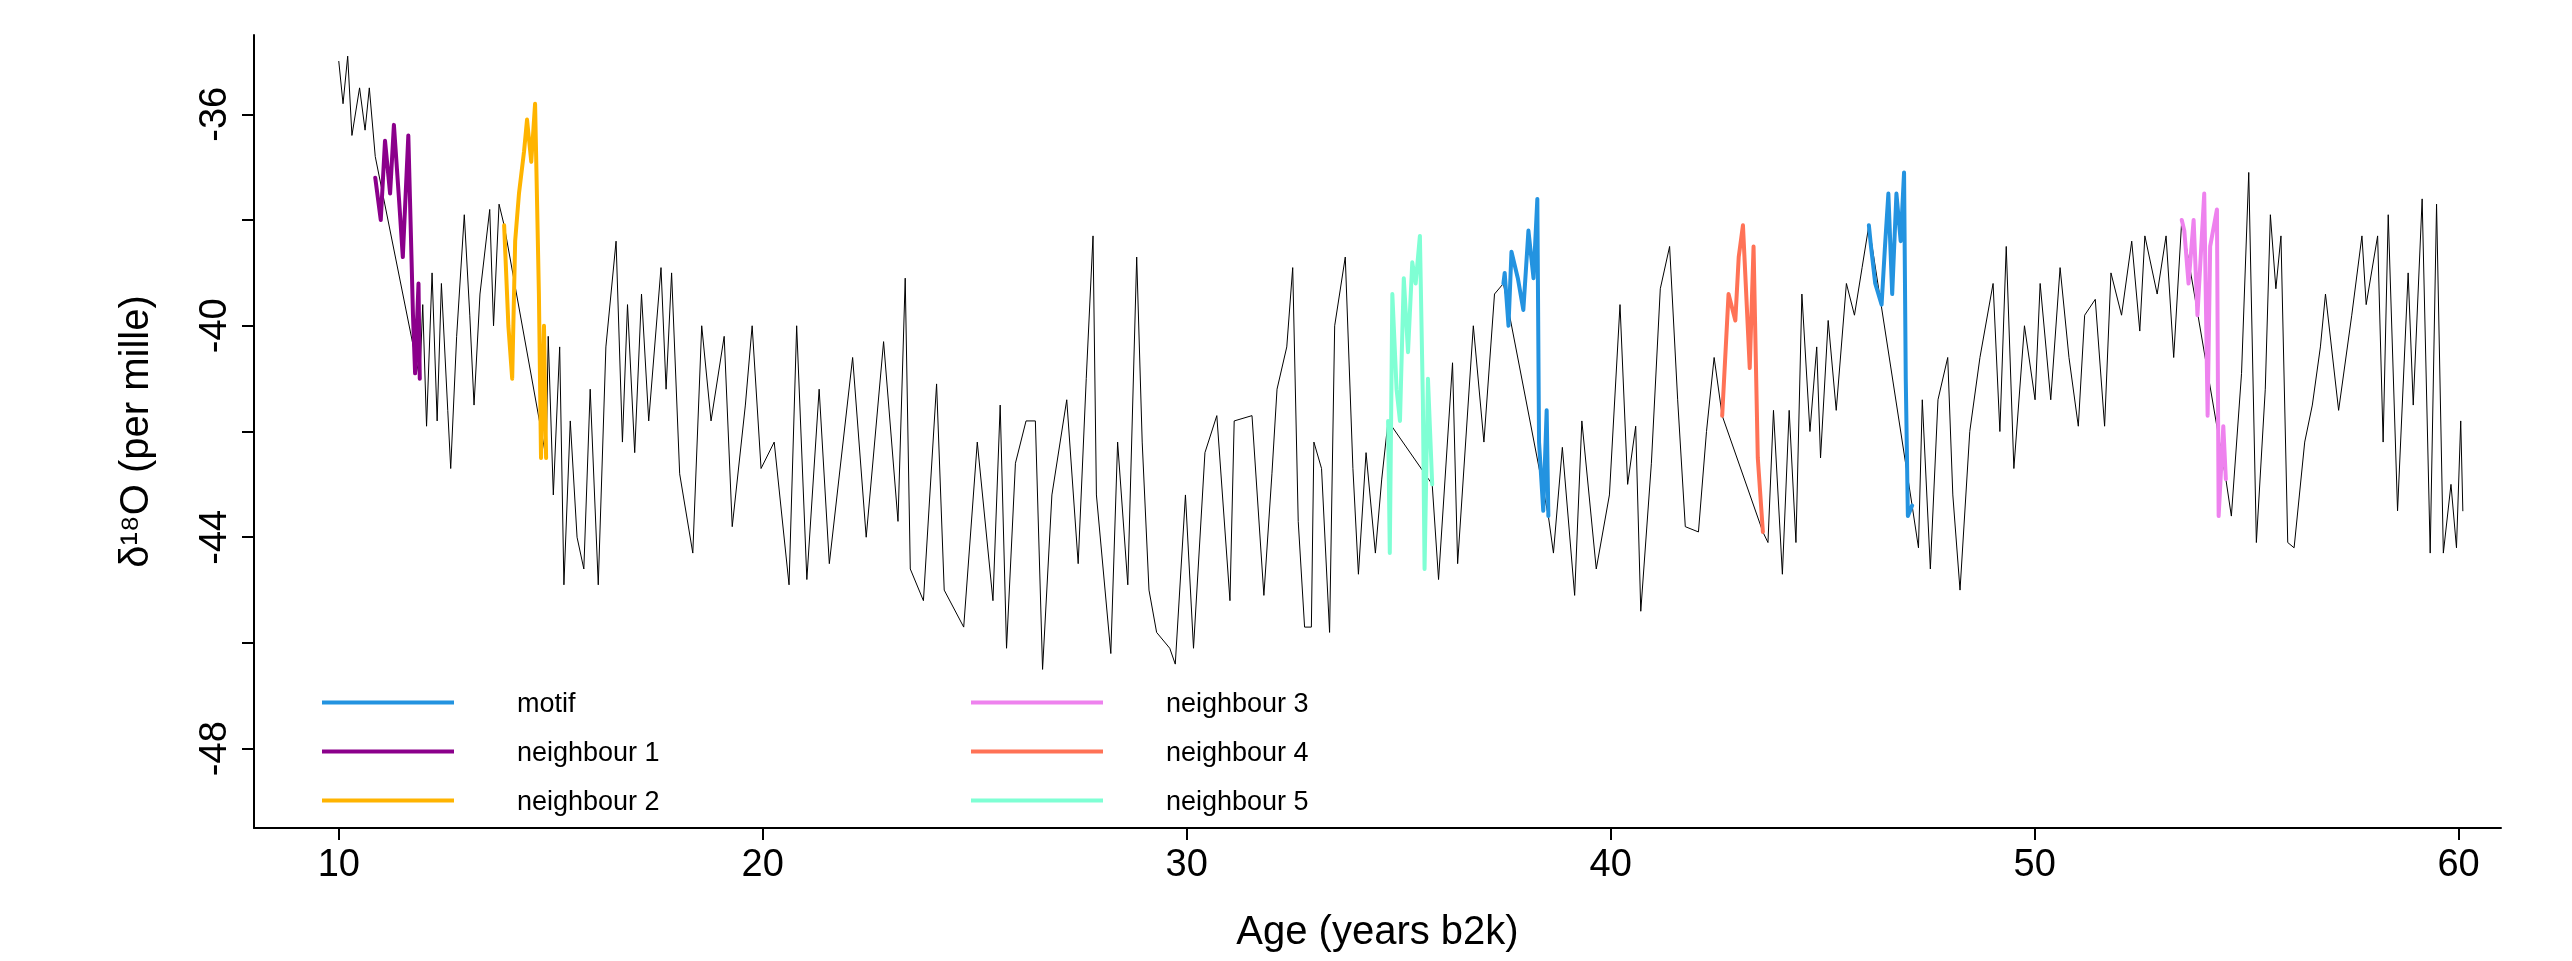  Describe the element at coordinates (134, 431) in the screenshot. I see `y-axis-title: δ¹⁸O (per mille)` at that location.